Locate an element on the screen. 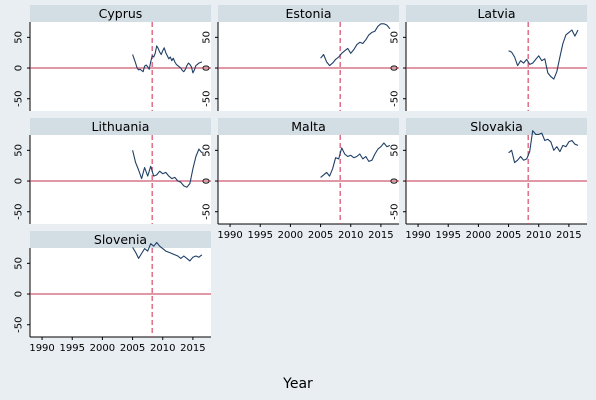 This screenshot has height=400, width=596. panel-title: Latvia is located at coordinates (496, 13).